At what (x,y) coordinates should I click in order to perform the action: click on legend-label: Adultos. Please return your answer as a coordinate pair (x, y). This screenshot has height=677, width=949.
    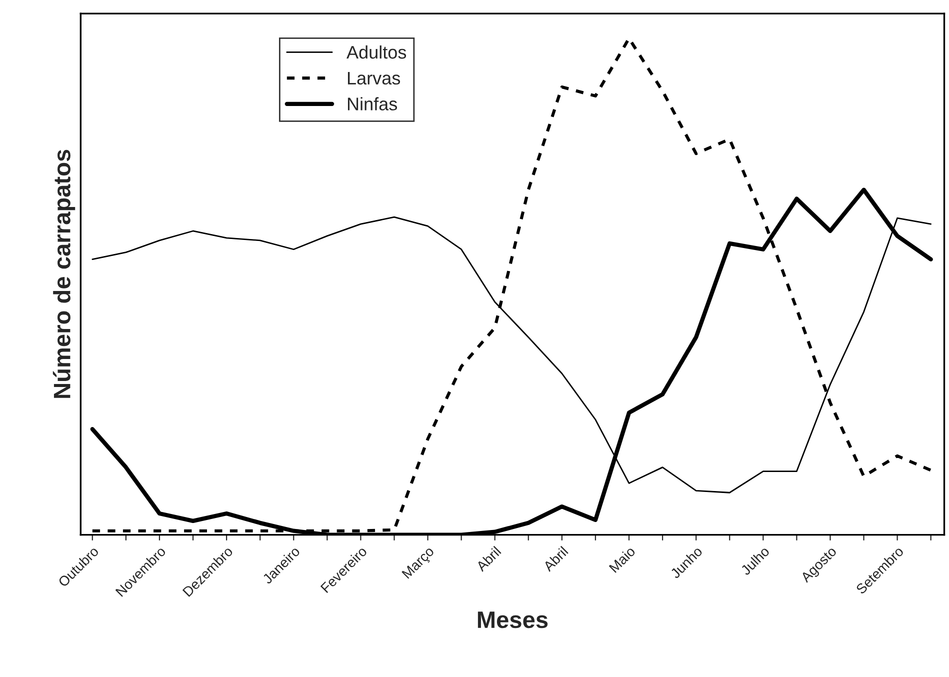
    Looking at the image, I should click on (376, 52).